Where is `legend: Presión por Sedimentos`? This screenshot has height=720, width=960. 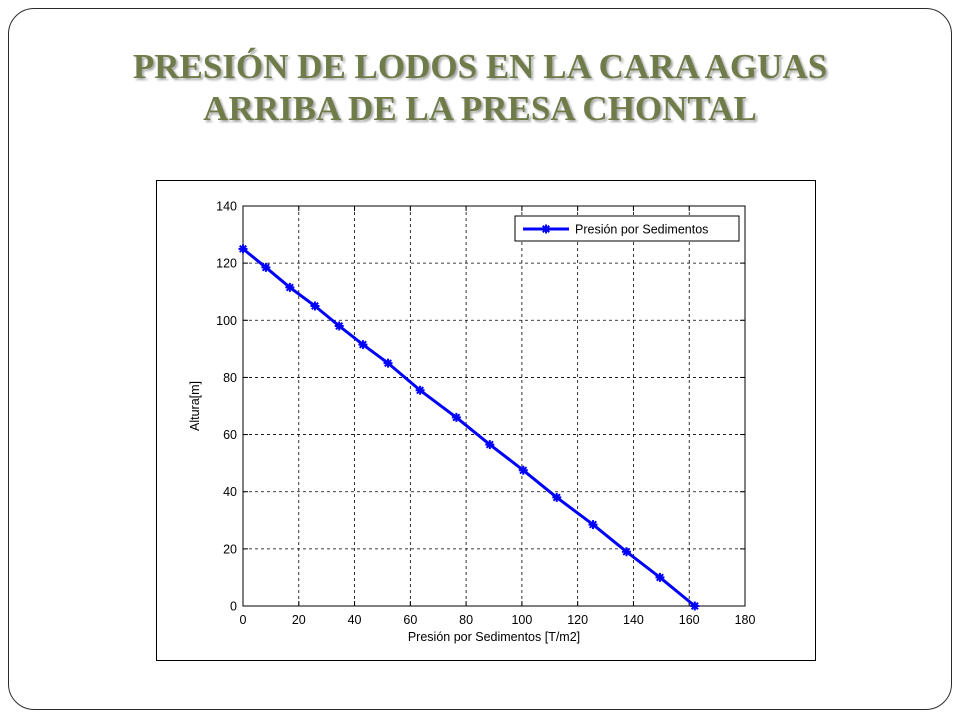 legend: Presión por Sedimentos is located at coordinates (627, 228).